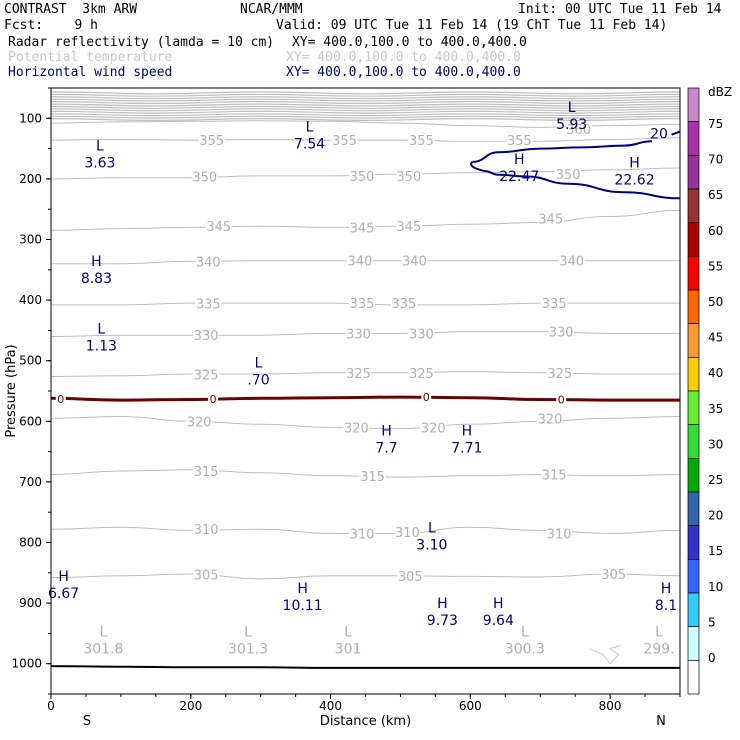 The height and width of the screenshot is (740, 740). Describe the element at coordinates (51, 25) in the screenshot. I see `forecast-hour: Fcst: 9 h` at that location.